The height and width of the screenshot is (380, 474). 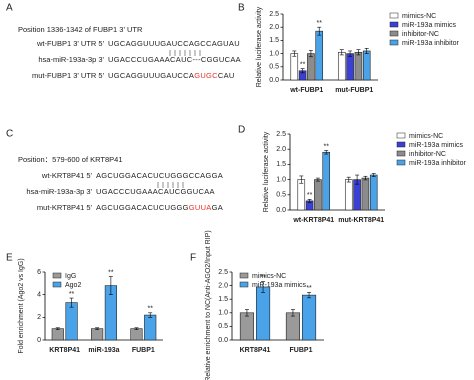 I want to click on x-tick-label: wt-KRT8P41, so click(x=313, y=220).